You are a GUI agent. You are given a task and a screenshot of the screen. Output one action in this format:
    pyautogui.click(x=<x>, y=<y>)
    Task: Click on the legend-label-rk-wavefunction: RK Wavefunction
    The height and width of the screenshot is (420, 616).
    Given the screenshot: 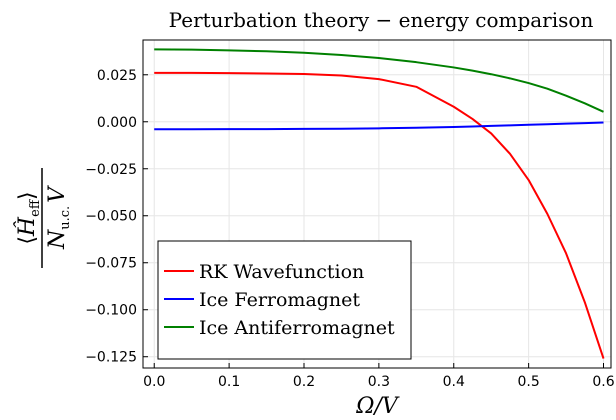 What is the action you would take?
    pyautogui.click(x=281, y=272)
    